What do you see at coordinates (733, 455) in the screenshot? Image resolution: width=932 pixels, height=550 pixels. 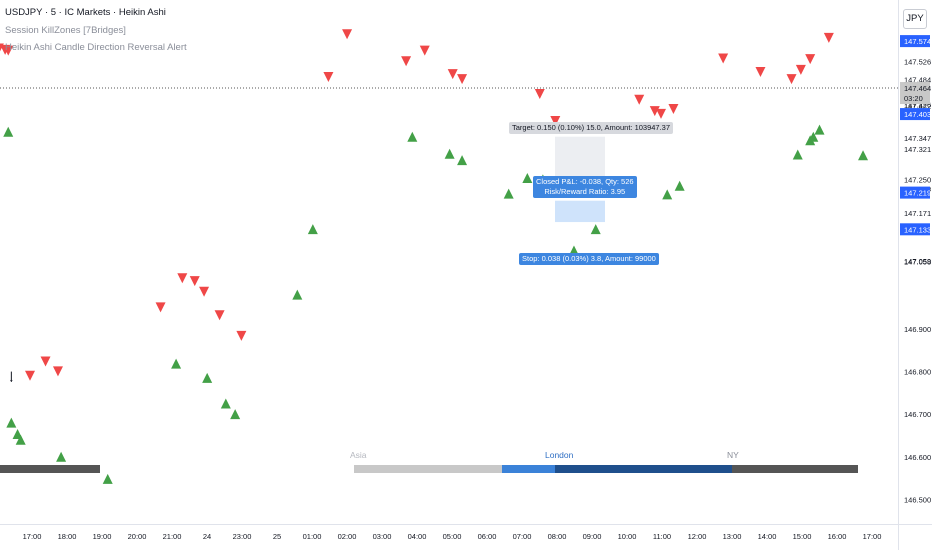 I see `session-label-ny: NY` at bounding box center [733, 455].